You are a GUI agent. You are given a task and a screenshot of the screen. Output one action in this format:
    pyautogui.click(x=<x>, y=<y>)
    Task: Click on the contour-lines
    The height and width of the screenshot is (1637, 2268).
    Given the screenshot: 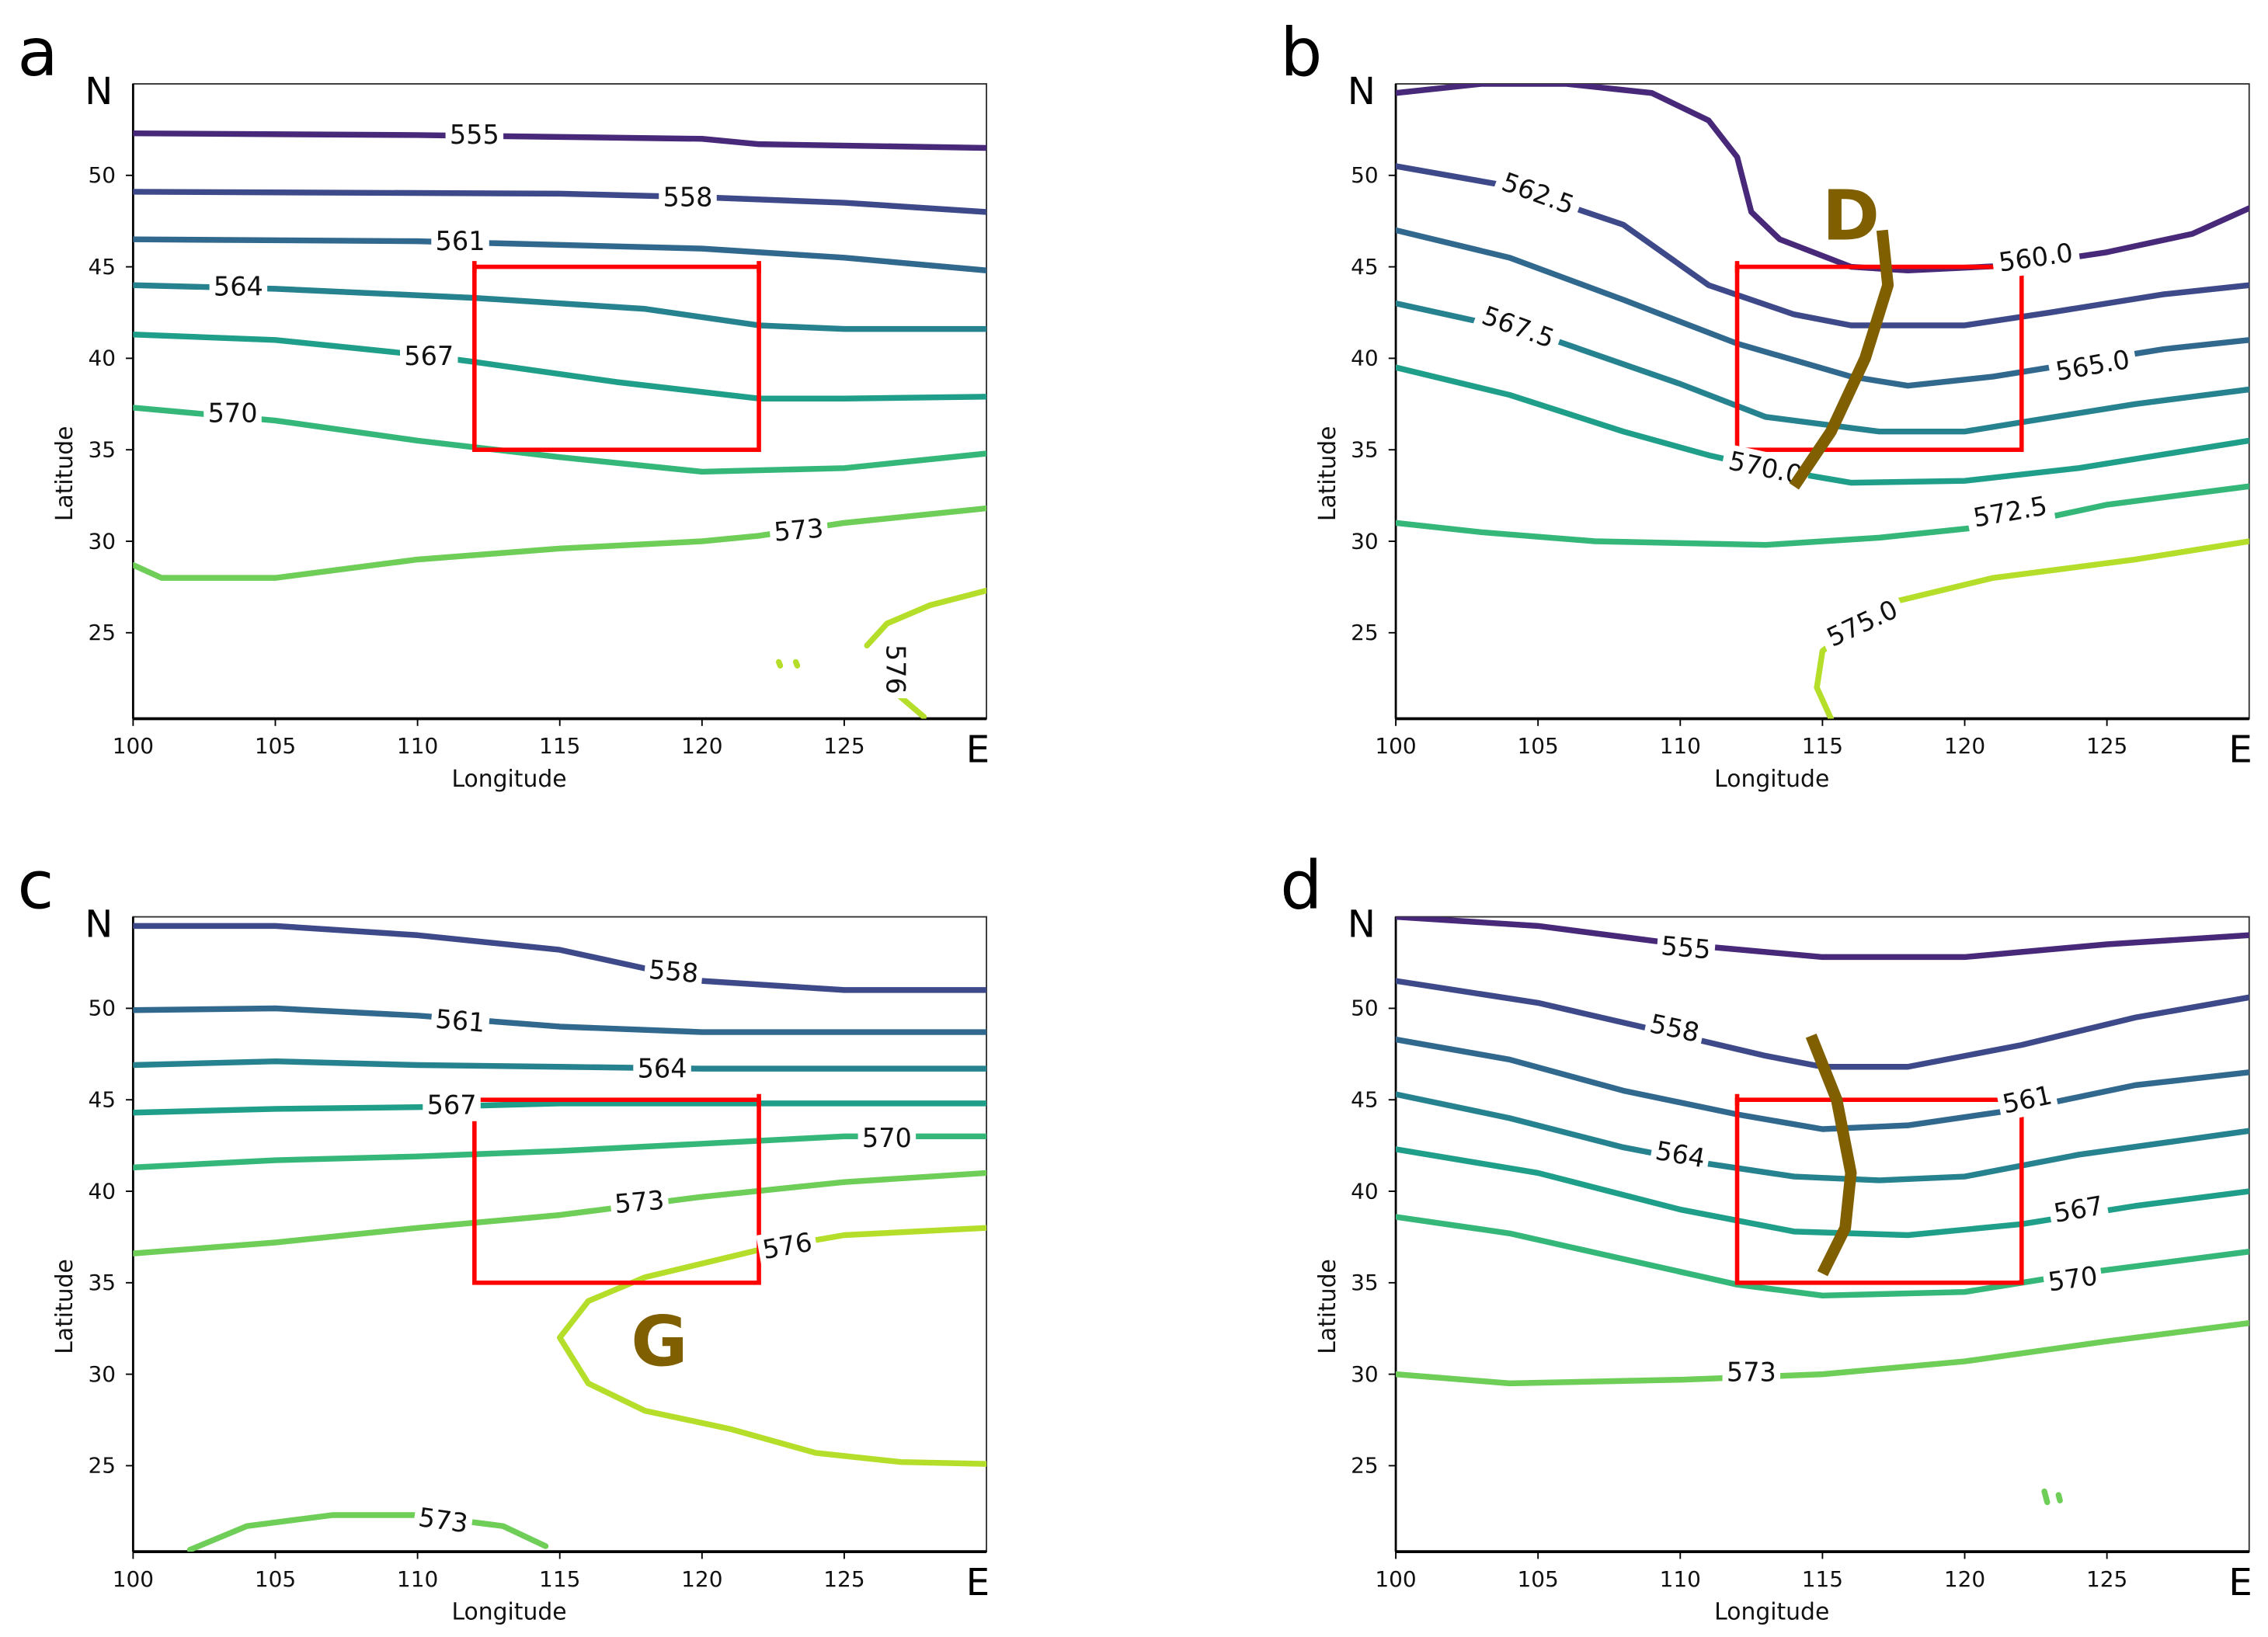 What is the action you would take?
    pyautogui.click(x=560, y=1238)
    